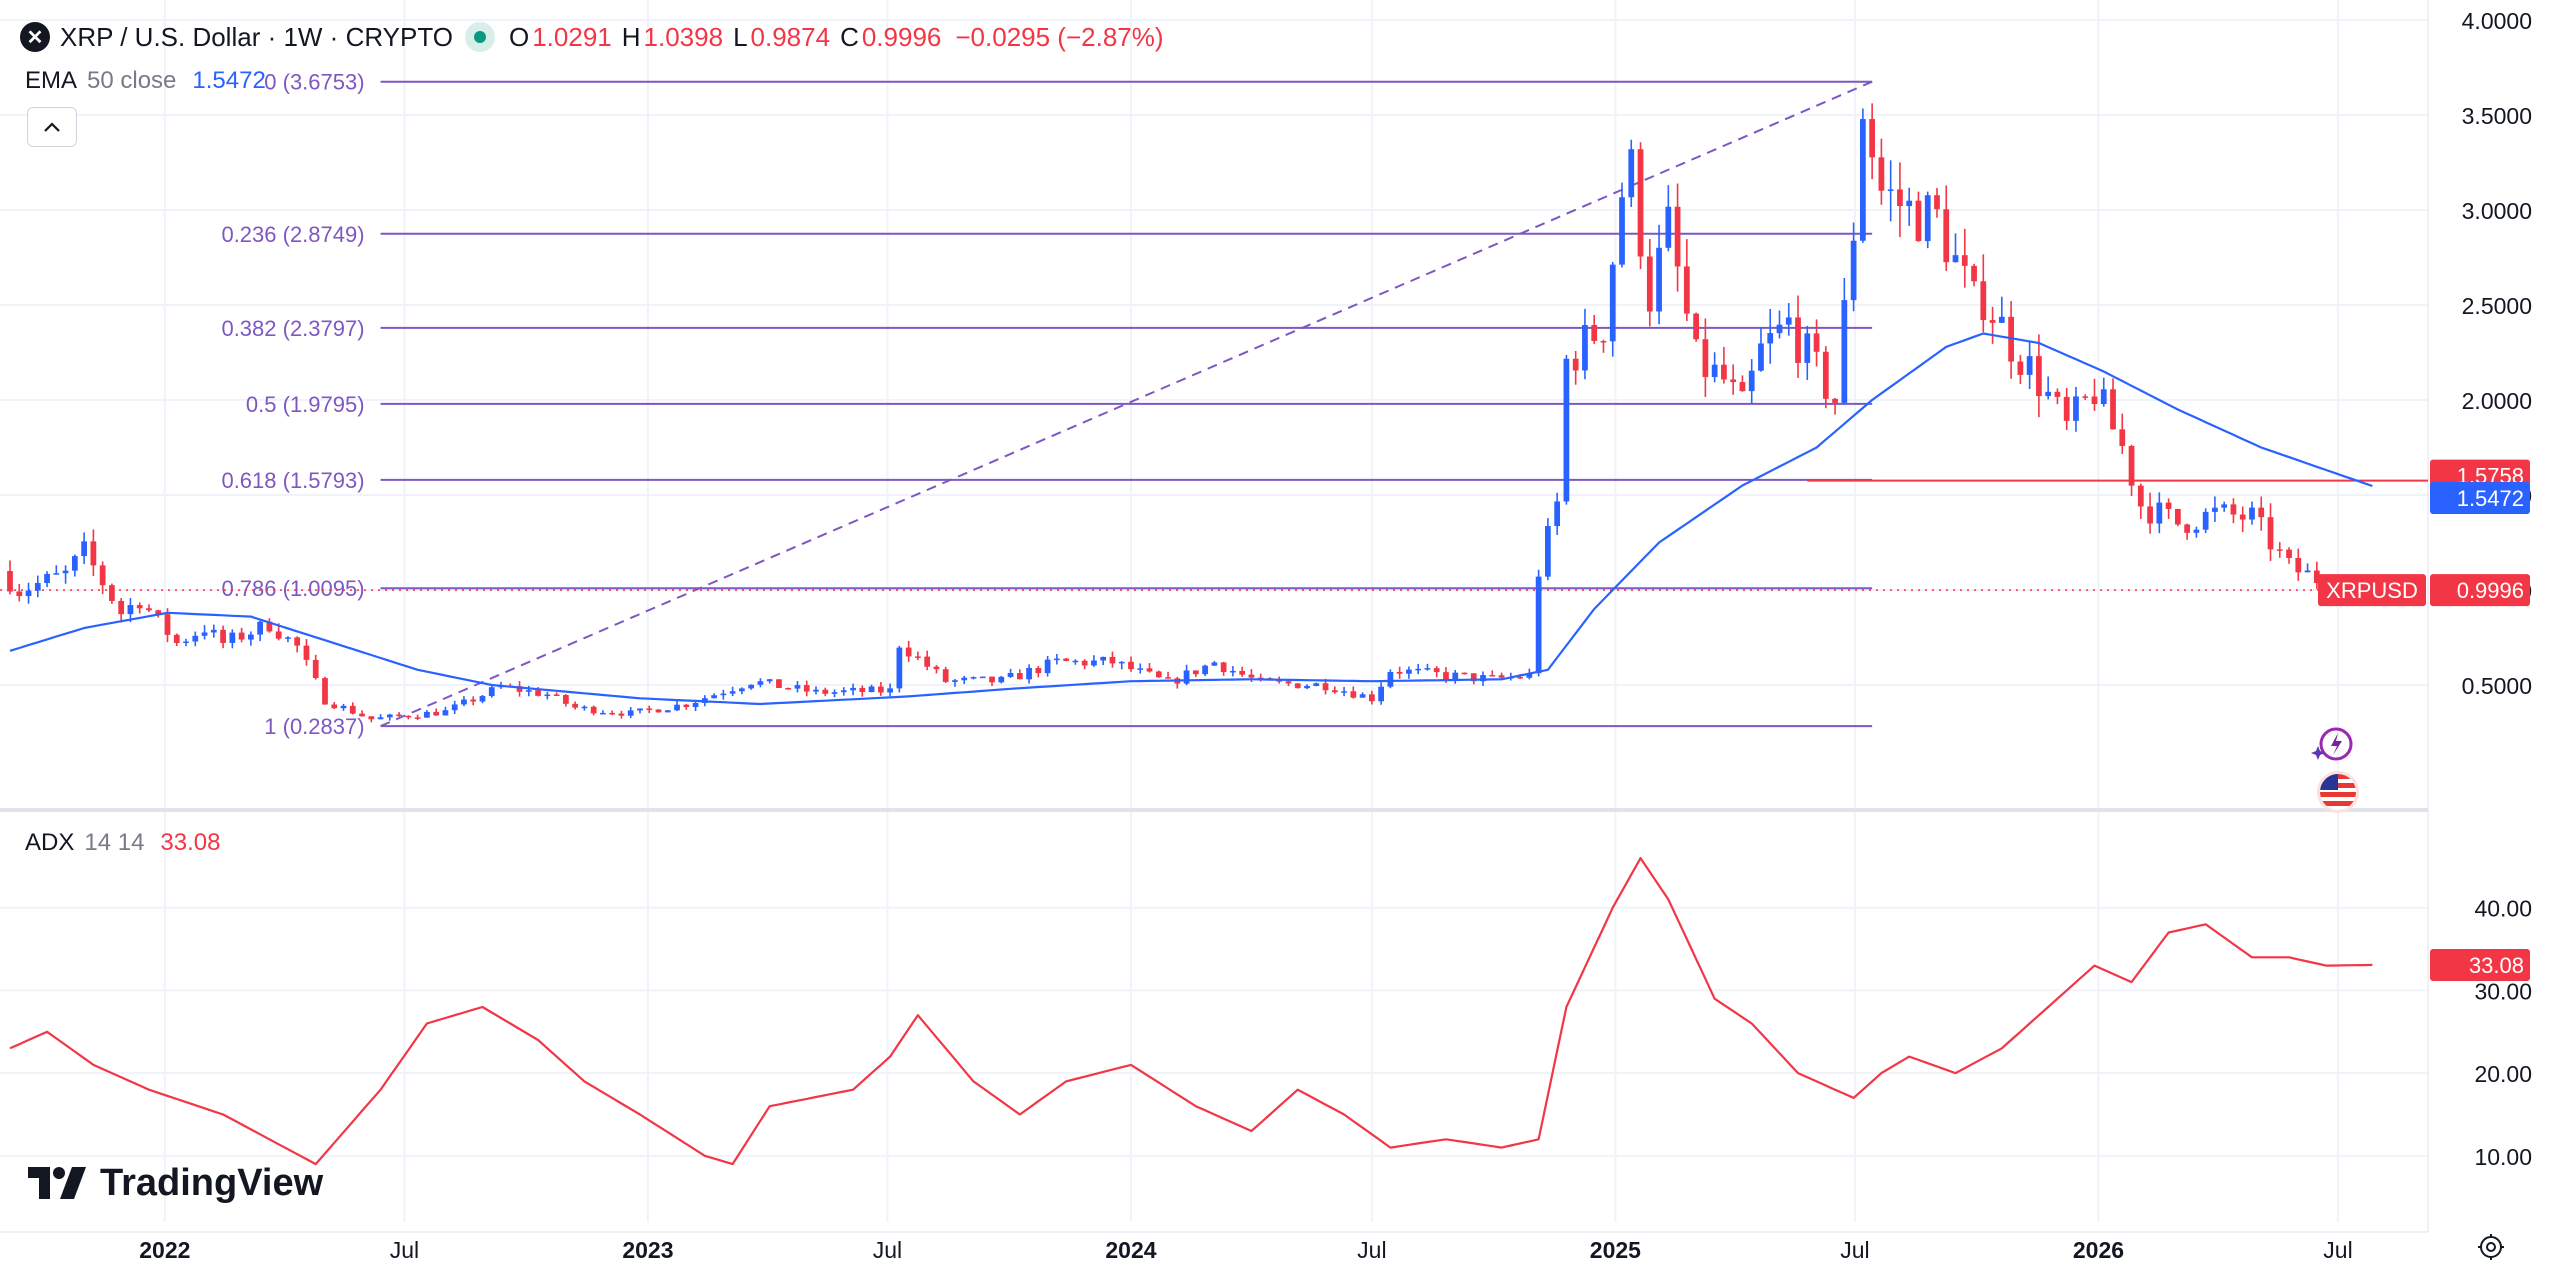 This screenshot has width=2560, height=1275. What do you see at coordinates (256, 36) in the screenshot?
I see `symbol-title: XRP / U.S. Dollar · 1W · CRYPTO` at bounding box center [256, 36].